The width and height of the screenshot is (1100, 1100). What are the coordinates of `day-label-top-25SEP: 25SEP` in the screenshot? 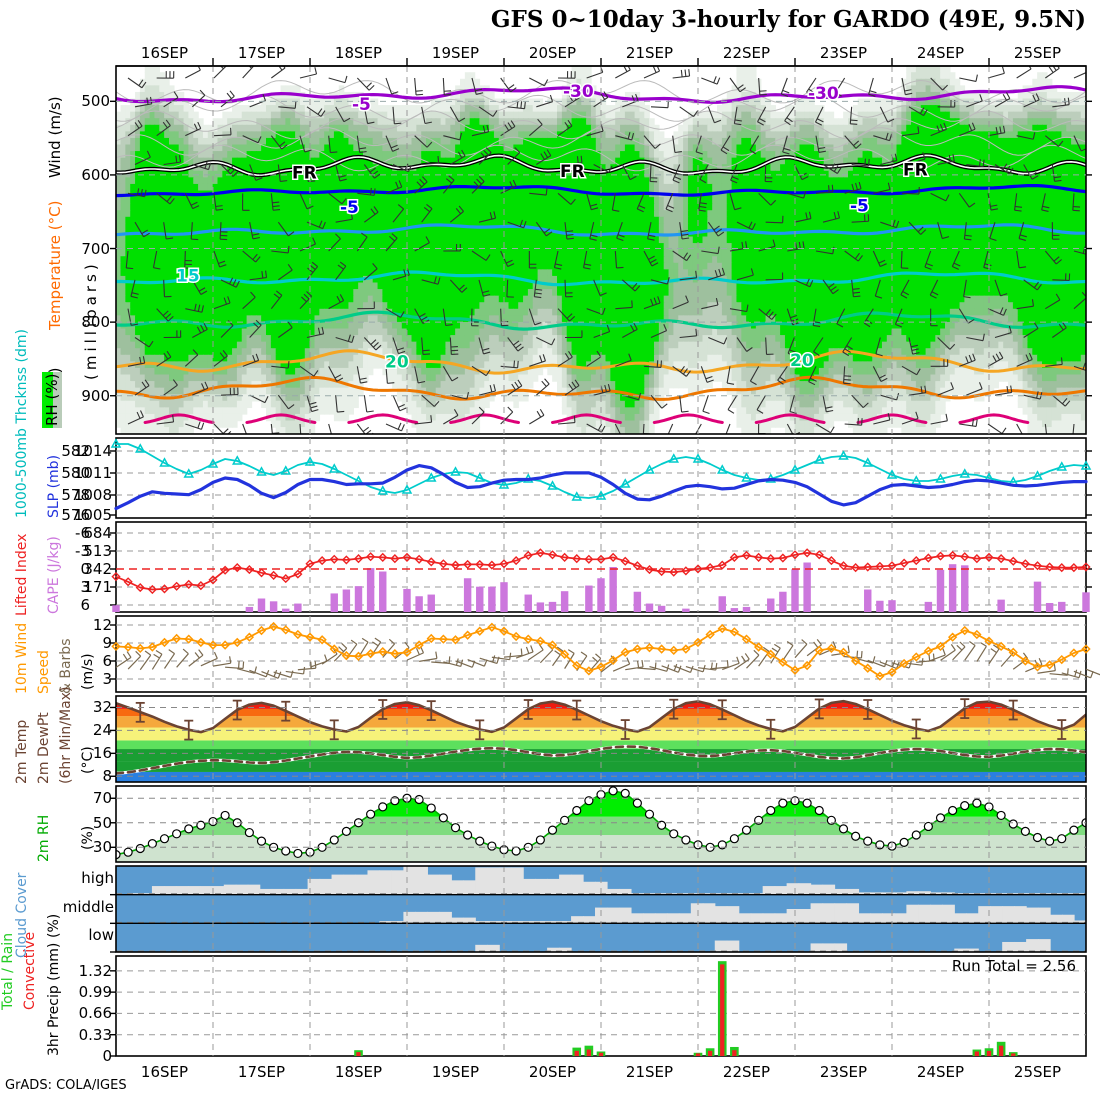 It's located at (1037, 53).